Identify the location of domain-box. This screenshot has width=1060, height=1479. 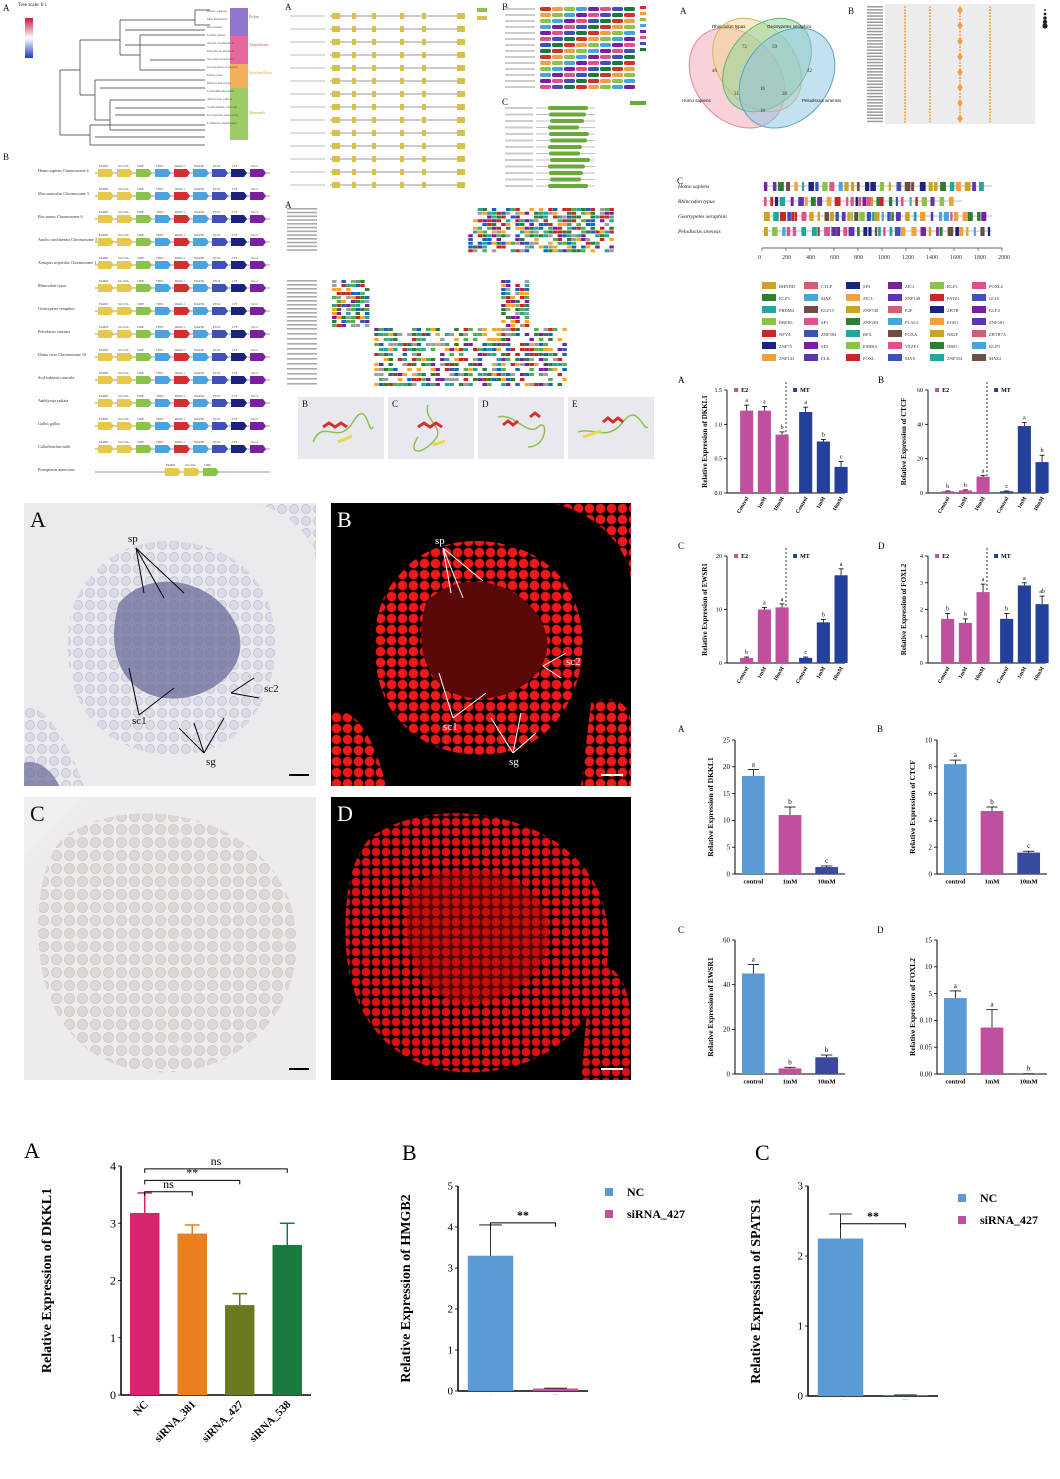
(568, 140).